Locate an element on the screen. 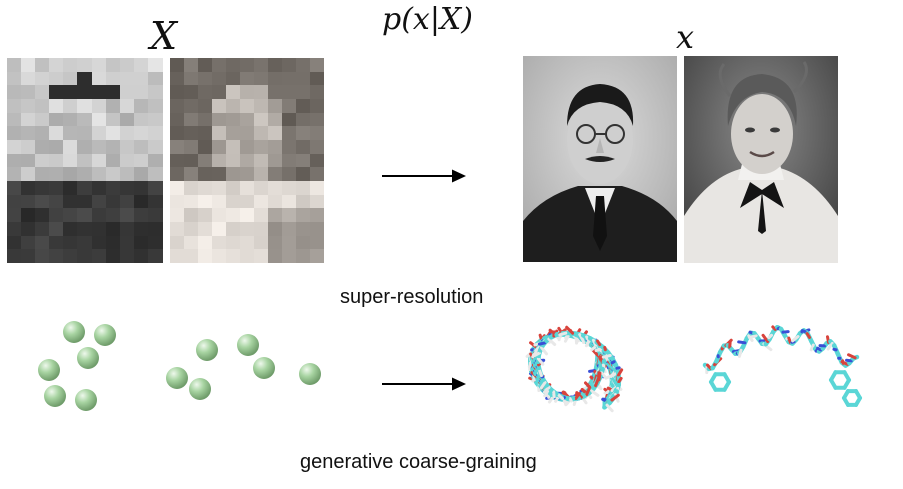  portrait-woman is located at coordinates (761, 159).